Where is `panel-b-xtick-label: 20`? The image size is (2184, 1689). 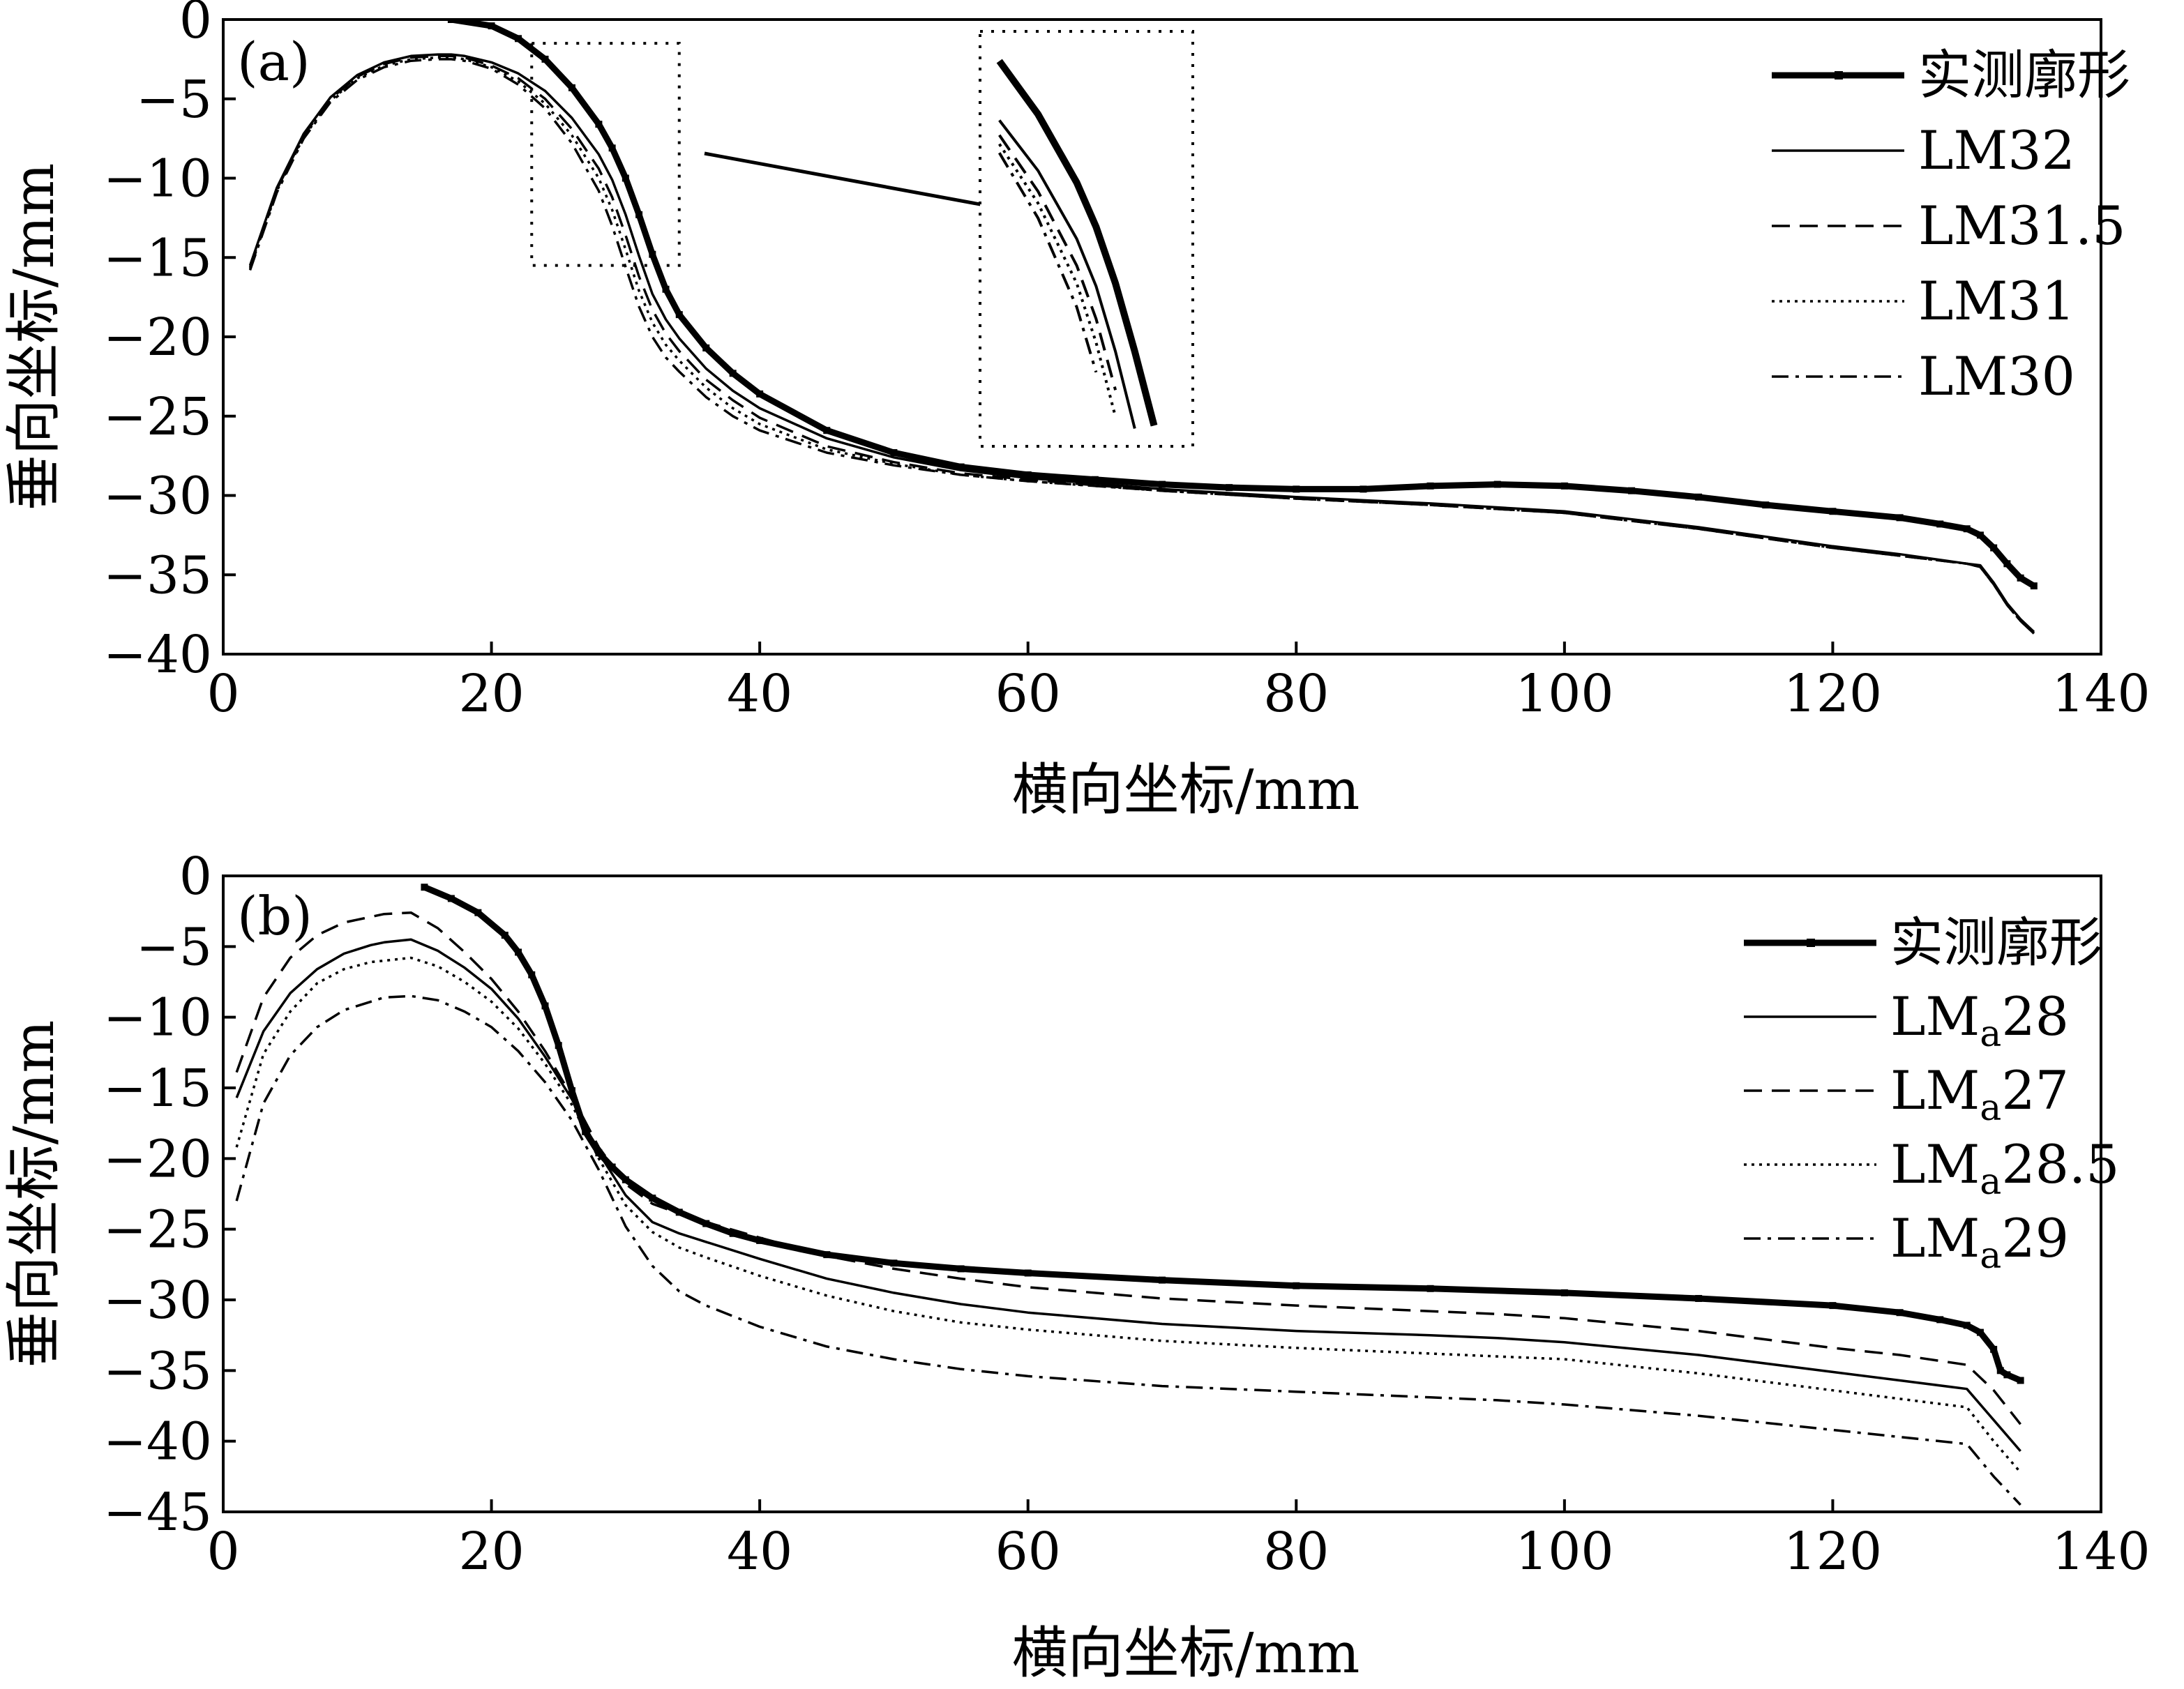 panel-b-xtick-label: 20 is located at coordinates (491, 1552).